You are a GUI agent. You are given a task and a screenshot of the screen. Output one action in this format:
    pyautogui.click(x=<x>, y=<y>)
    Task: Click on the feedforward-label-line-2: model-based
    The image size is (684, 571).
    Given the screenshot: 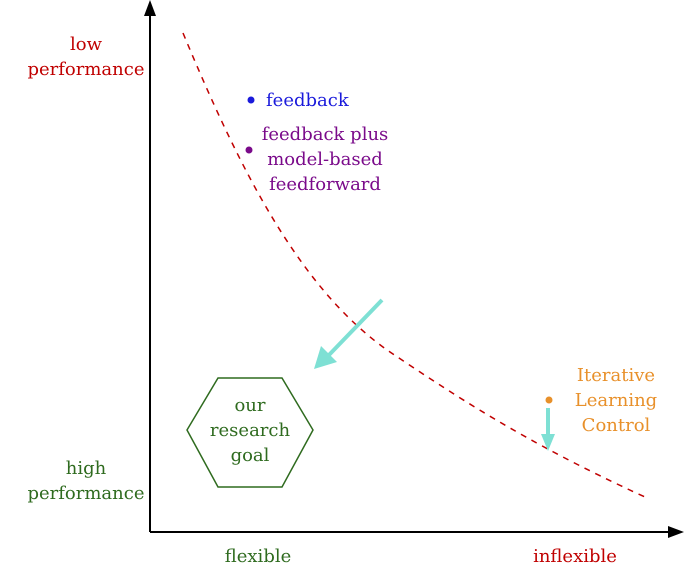 What is the action you would take?
    pyautogui.click(x=325, y=159)
    